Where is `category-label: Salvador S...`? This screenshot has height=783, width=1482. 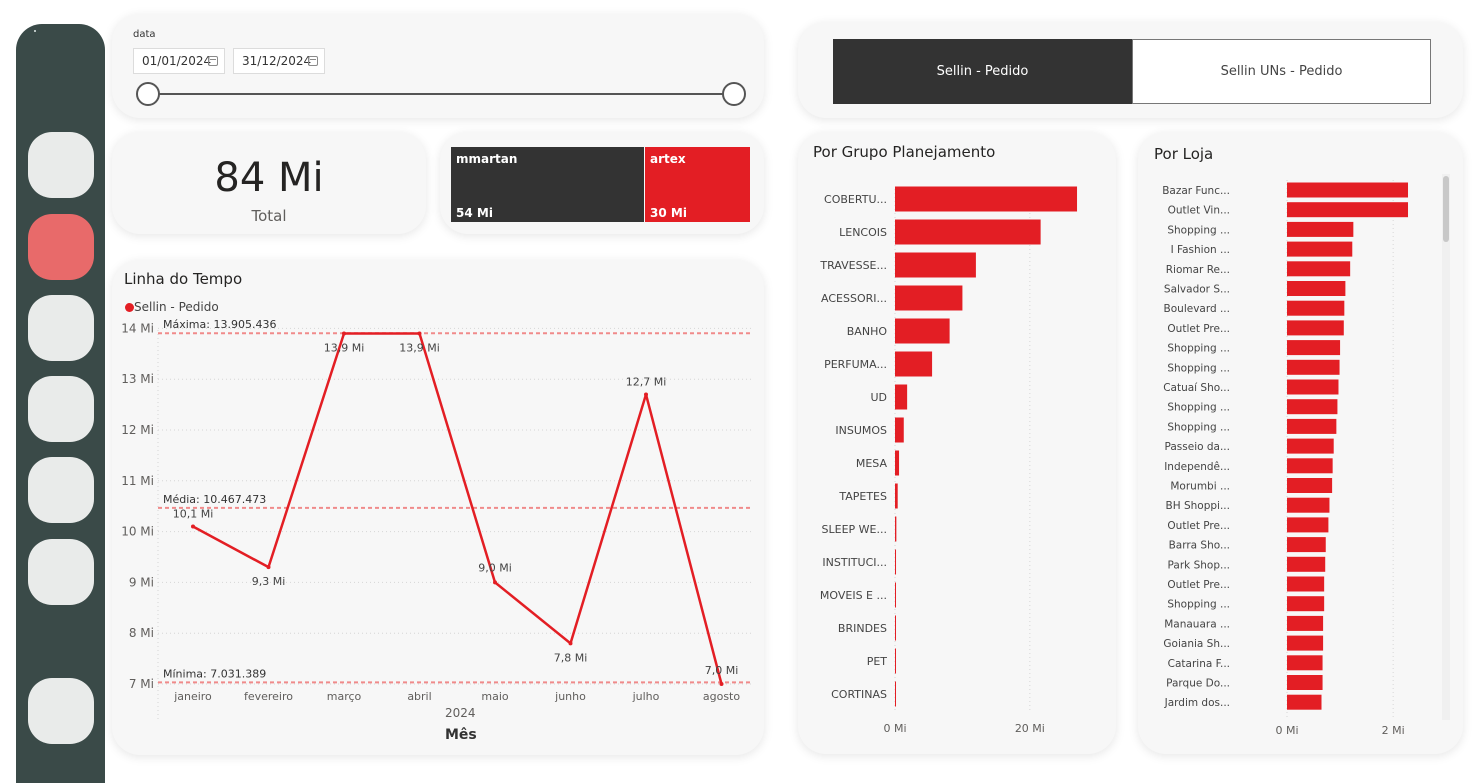
category-label: Salvador S... is located at coordinates (1197, 290).